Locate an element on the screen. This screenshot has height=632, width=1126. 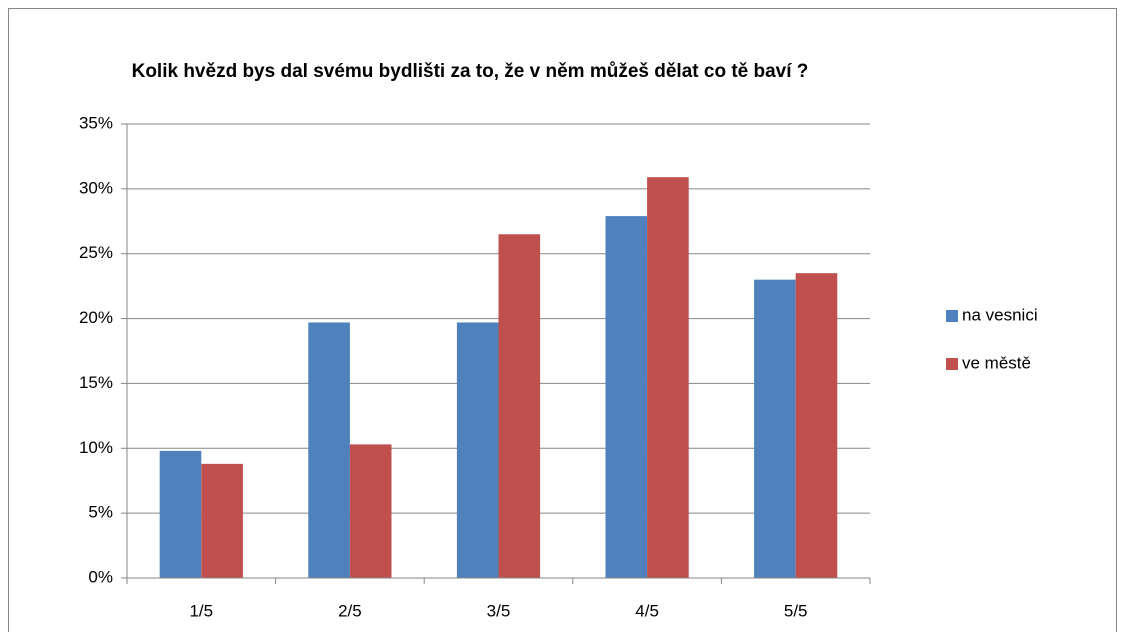
legend-label: ve městě is located at coordinates (996, 362).